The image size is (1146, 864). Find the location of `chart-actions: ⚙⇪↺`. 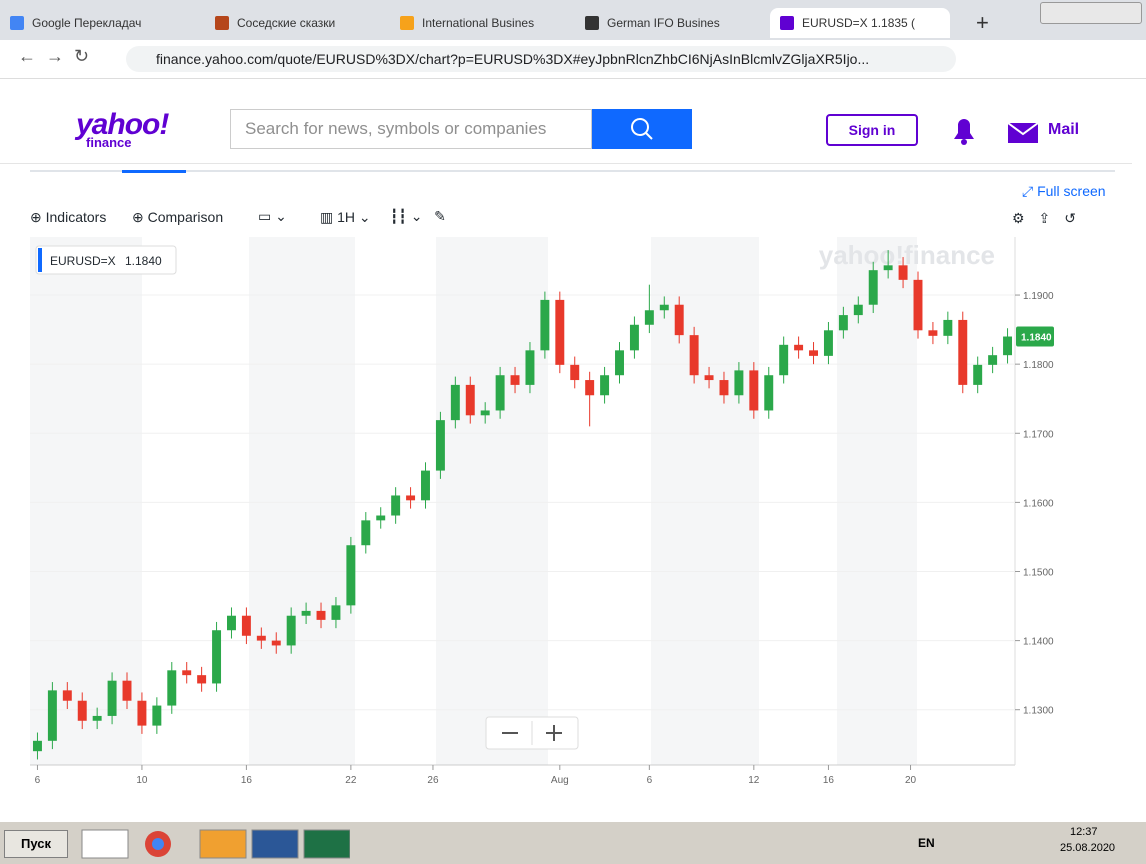

chart-actions: ⚙⇪↺ is located at coordinates (1051, 218).